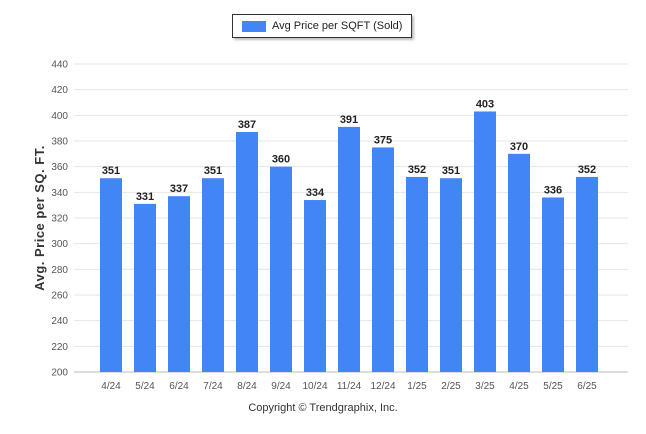  I want to click on y-tick-label: 320, so click(59, 219).